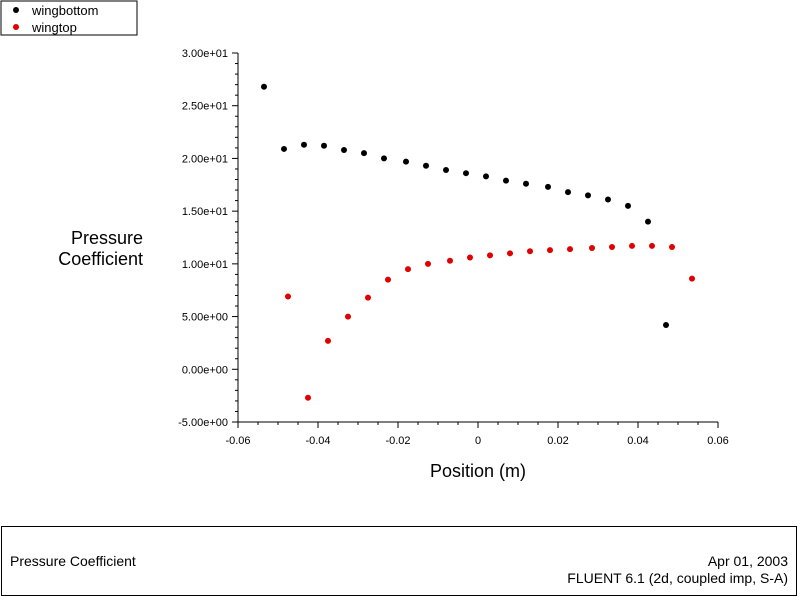 The image size is (800, 600). What do you see at coordinates (16, 27) in the screenshot?
I see `legend-marker-wingtop` at bounding box center [16, 27].